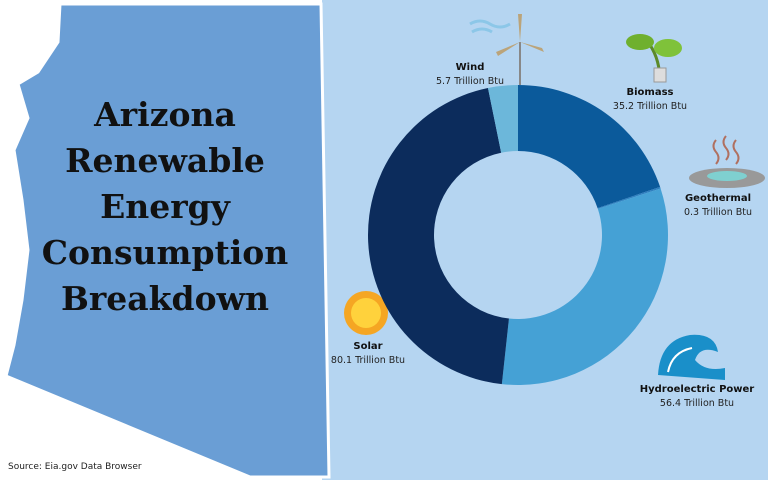 Image resolution: width=768 pixels, height=480 pixels. What do you see at coordinates (368, 360) in the screenshot?
I see `value-label: 80.1 Trillion Btu` at bounding box center [368, 360].